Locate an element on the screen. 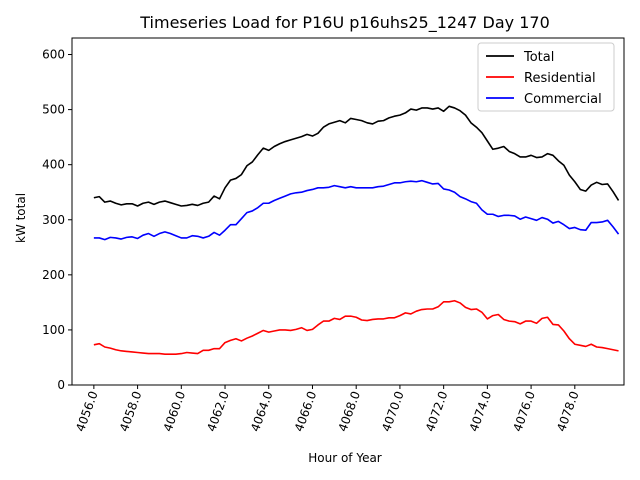  series-line-commercial is located at coordinates (356, 210).